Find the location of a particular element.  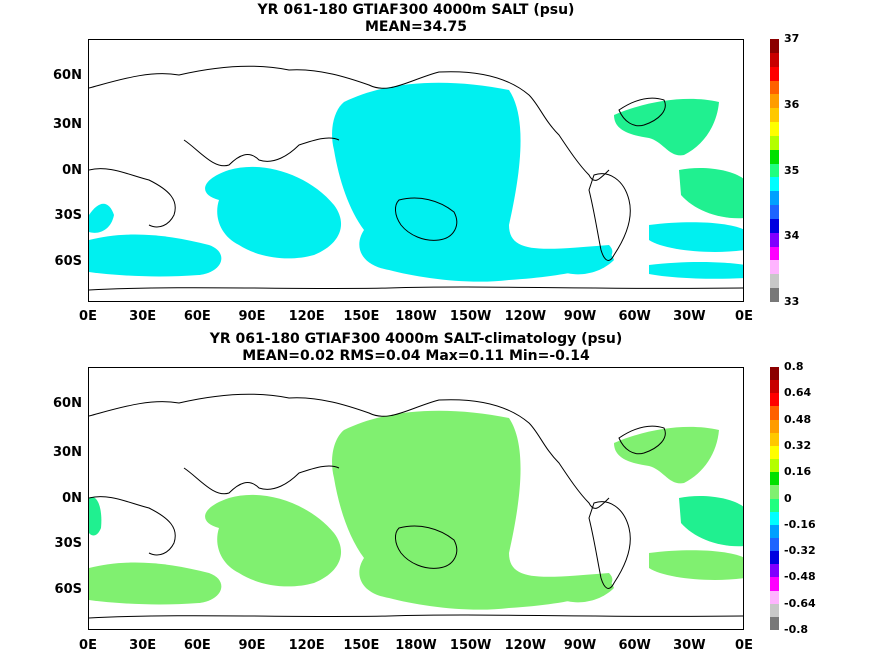

south-atlantic-diff is located at coordinates (696, 565).